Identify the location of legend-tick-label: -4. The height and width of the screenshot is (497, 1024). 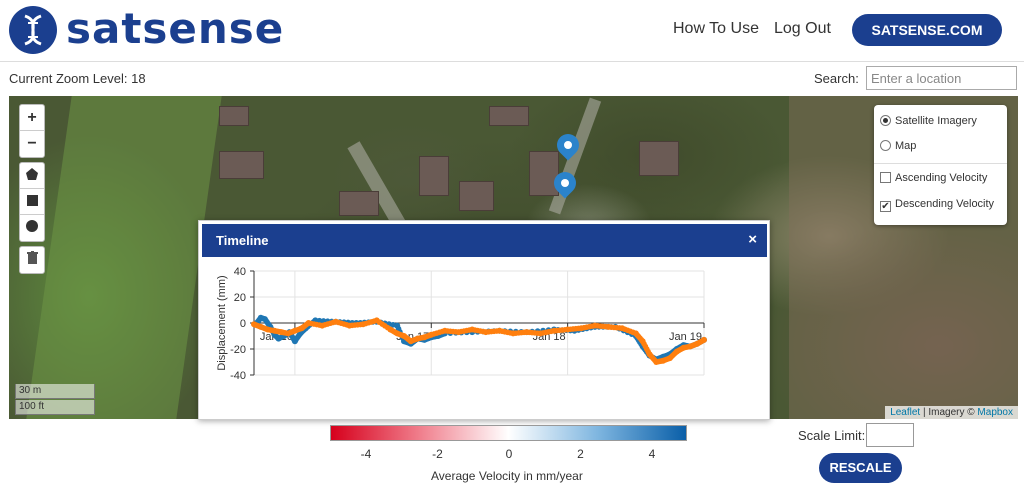
(366, 454).